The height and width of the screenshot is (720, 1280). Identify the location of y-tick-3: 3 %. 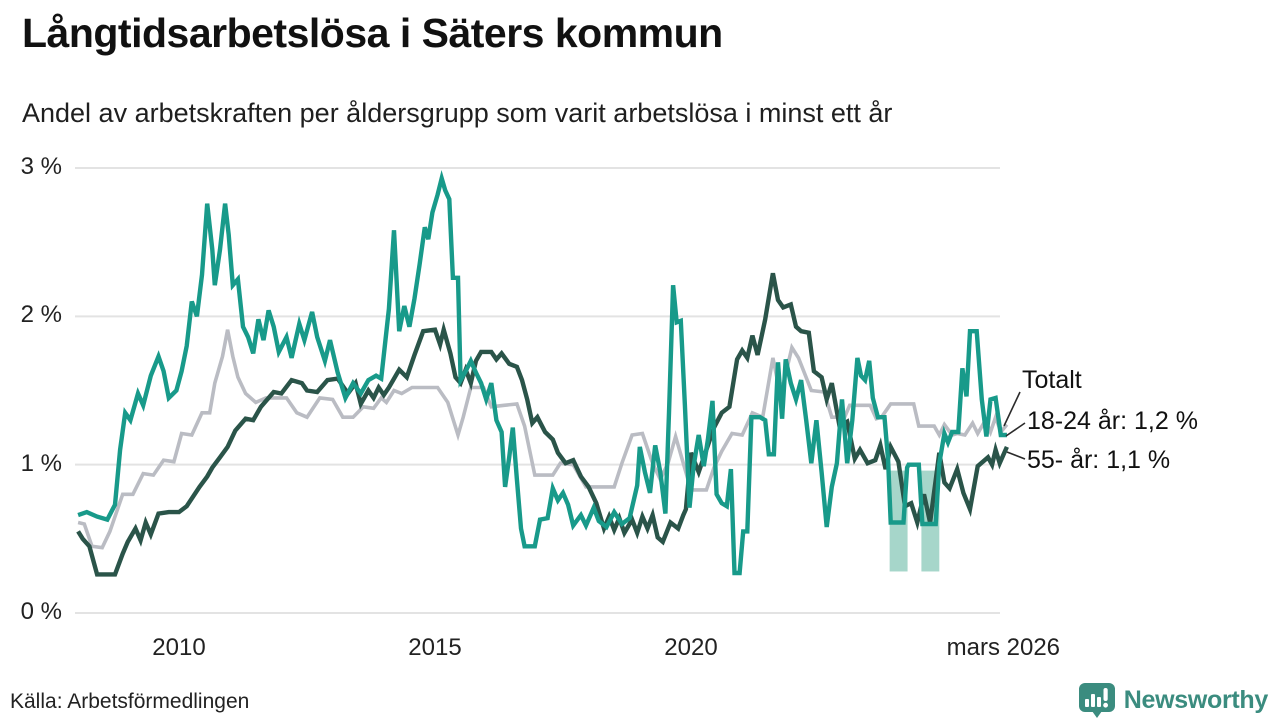
(41, 166).